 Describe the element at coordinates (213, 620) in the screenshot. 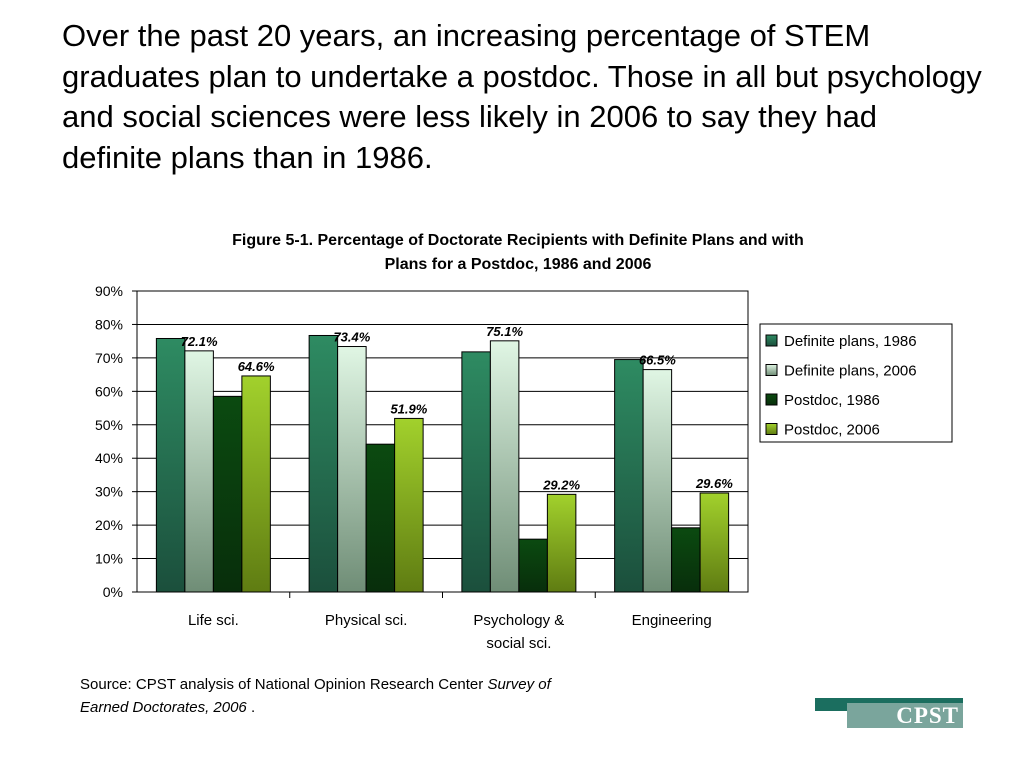

I see `x-tick-label: Life sci.` at that location.